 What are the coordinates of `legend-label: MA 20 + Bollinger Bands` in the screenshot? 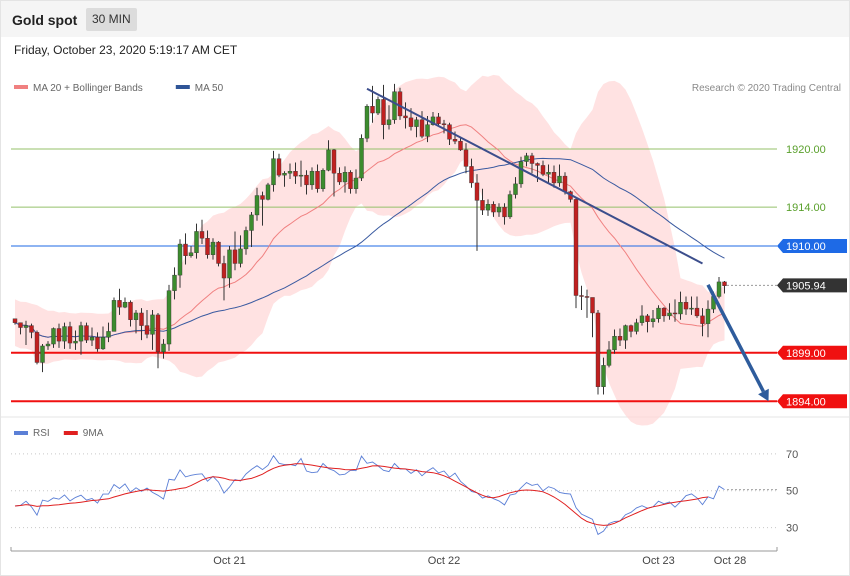 It's located at (88, 88).